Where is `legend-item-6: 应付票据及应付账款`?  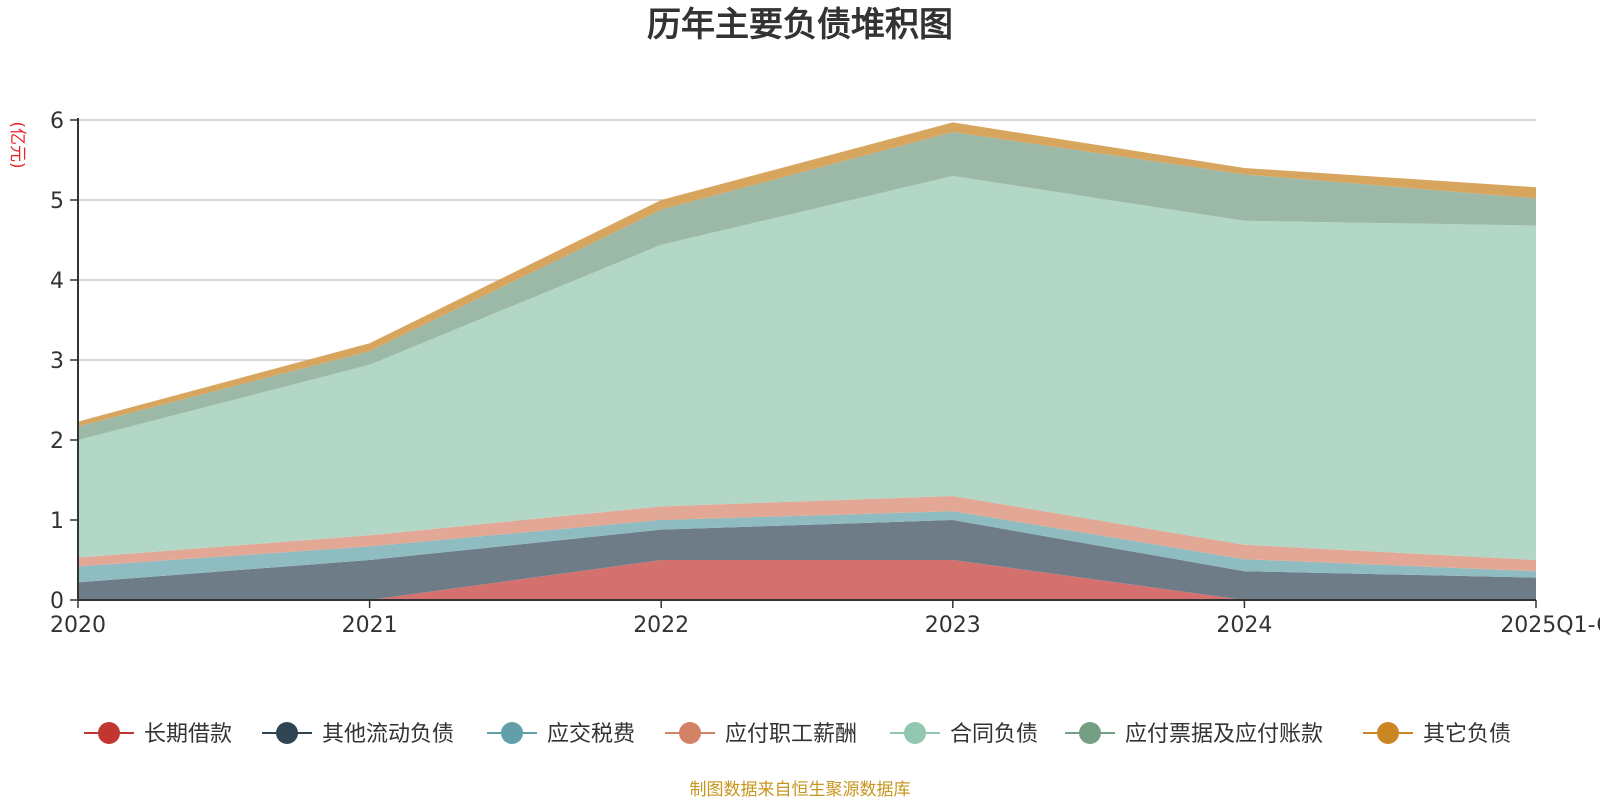
legend-item-6: 应付票据及应付账款 is located at coordinates (1194, 734).